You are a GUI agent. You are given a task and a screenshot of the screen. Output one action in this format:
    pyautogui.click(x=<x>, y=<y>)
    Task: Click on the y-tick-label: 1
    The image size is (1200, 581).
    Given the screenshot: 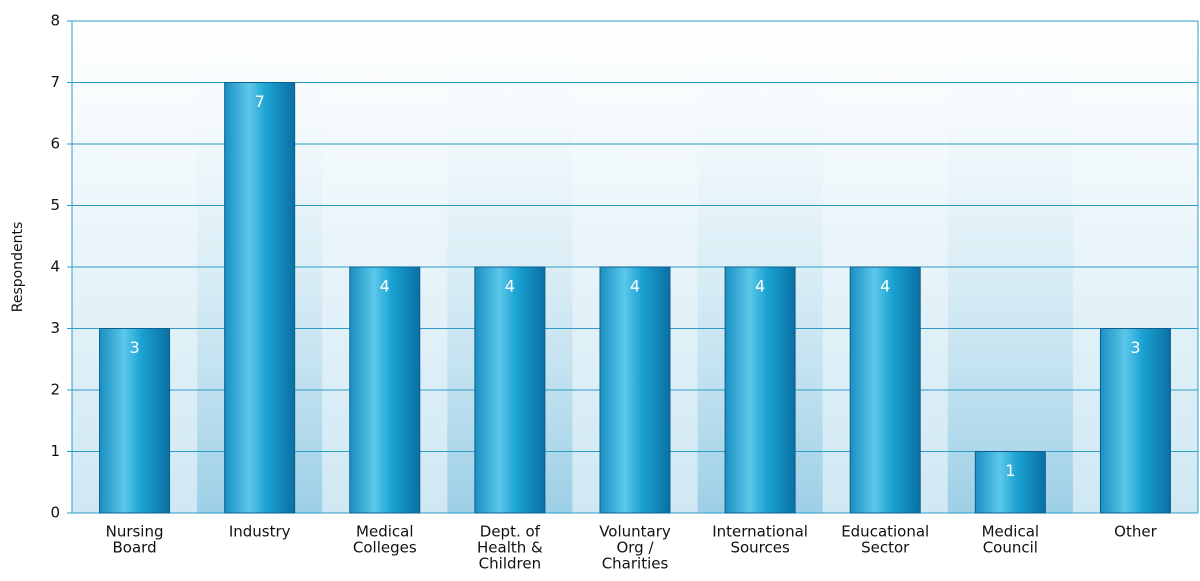 What is the action you would take?
    pyautogui.click(x=55, y=451)
    